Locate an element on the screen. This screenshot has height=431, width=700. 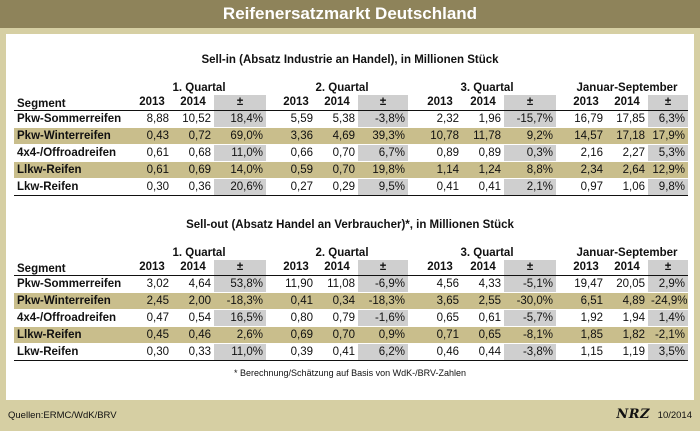
value-cell: 4,64 is located at coordinates (193, 284).